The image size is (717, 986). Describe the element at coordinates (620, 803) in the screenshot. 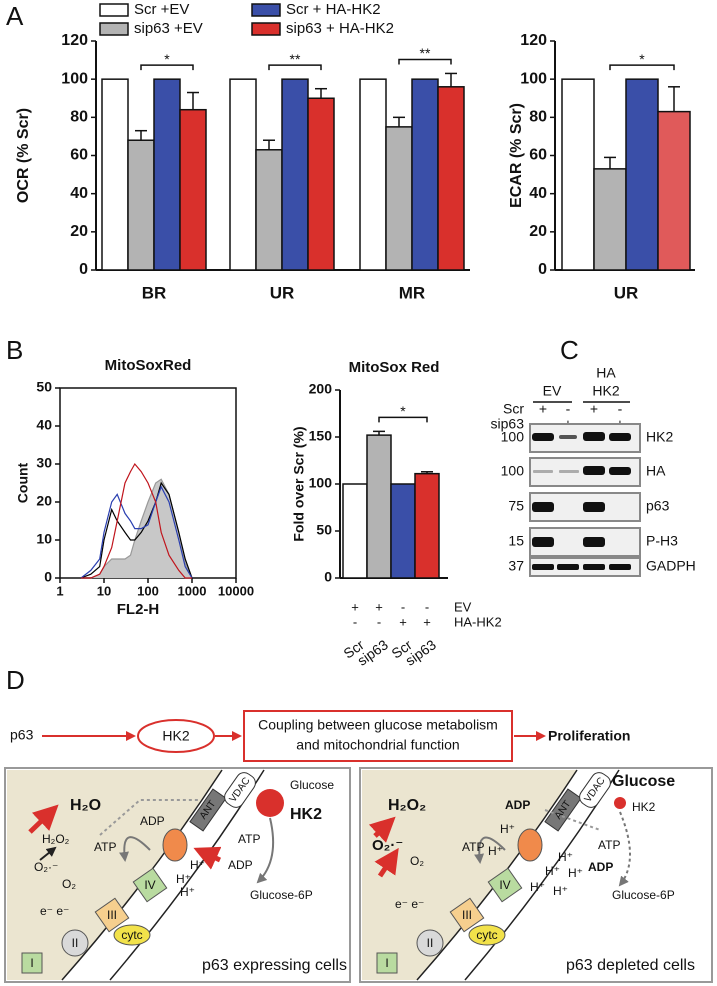

I see `hk2-free` at that location.